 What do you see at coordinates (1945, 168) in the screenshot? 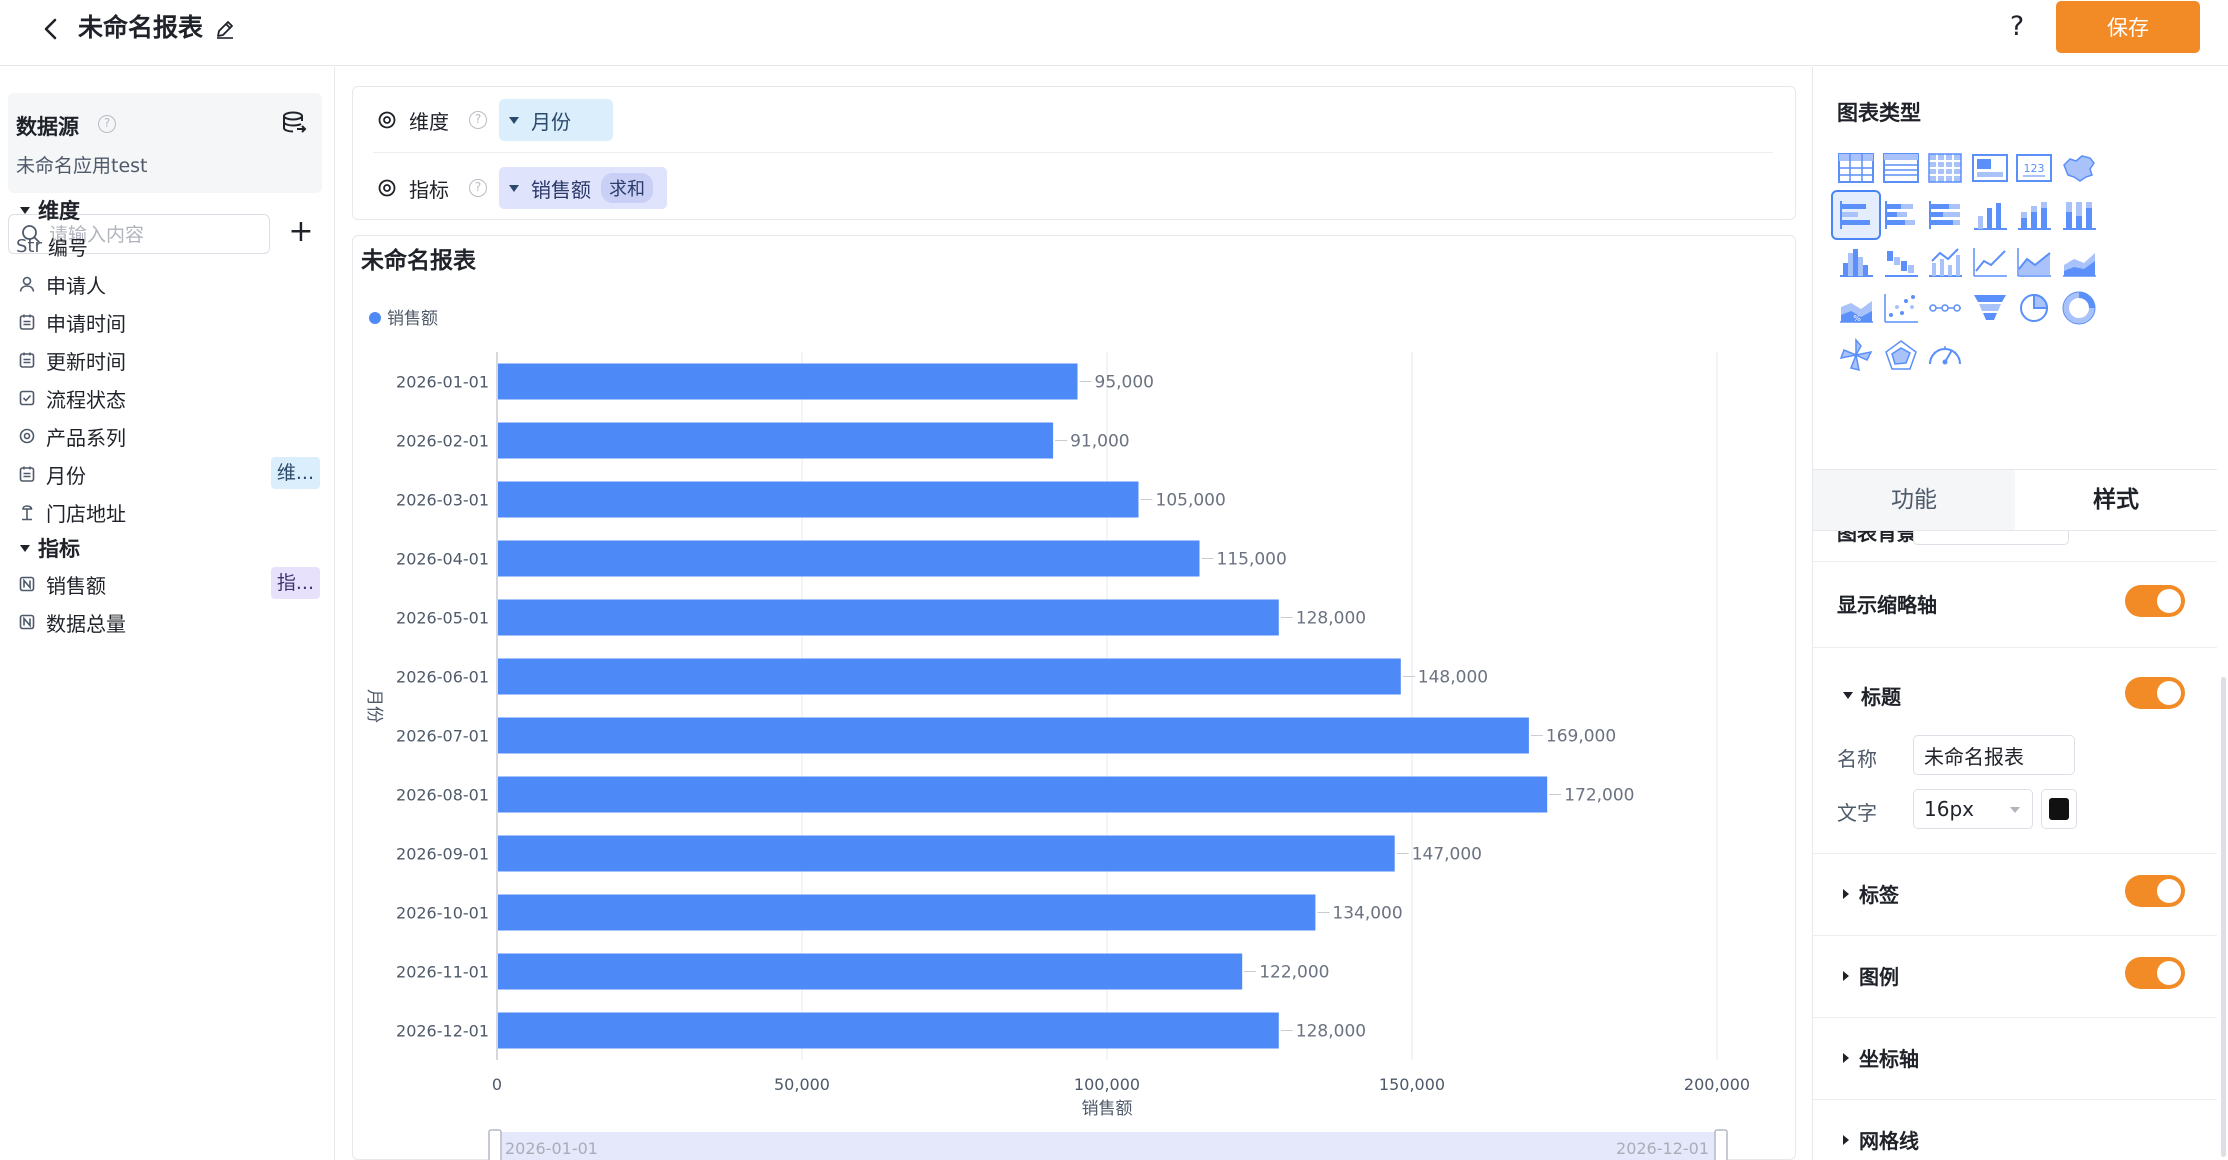
I see `pivot-table-icon` at bounding box center [1945, 168].